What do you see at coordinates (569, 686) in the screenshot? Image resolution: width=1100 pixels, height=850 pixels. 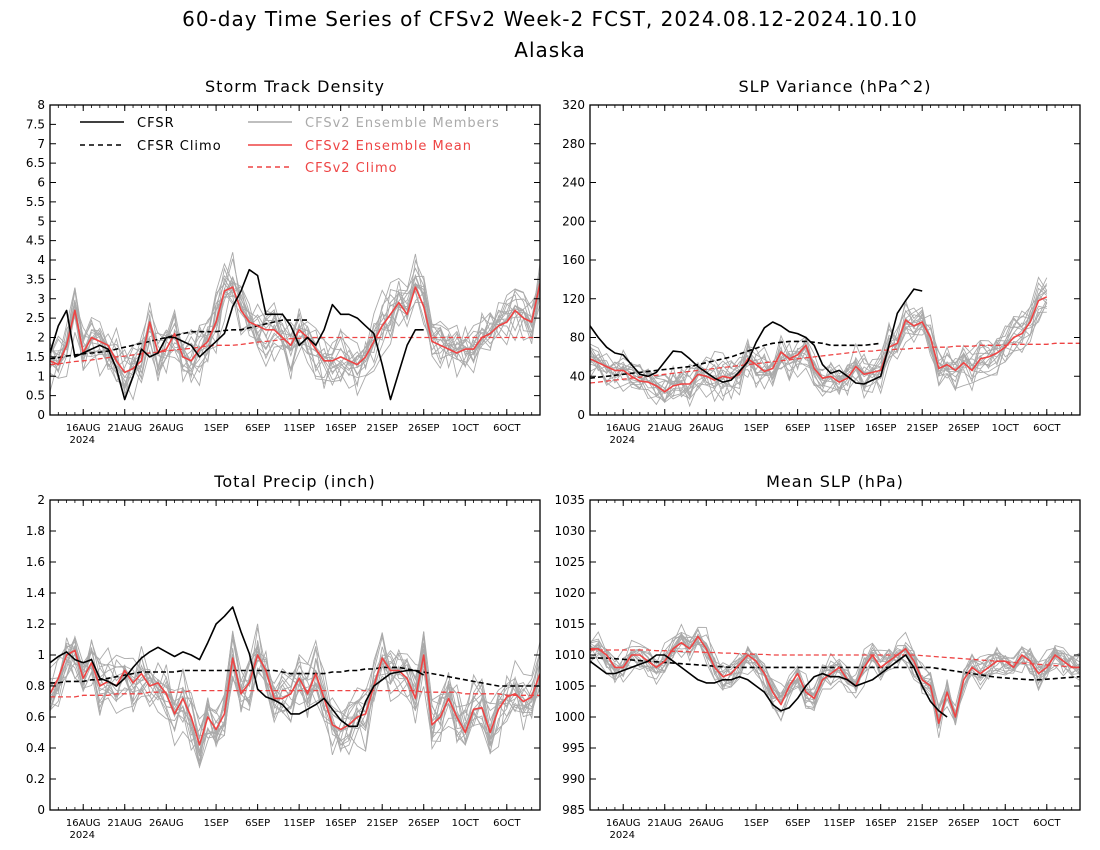 I see `y-tick-label: 1005` at bounding box center [569, 686].